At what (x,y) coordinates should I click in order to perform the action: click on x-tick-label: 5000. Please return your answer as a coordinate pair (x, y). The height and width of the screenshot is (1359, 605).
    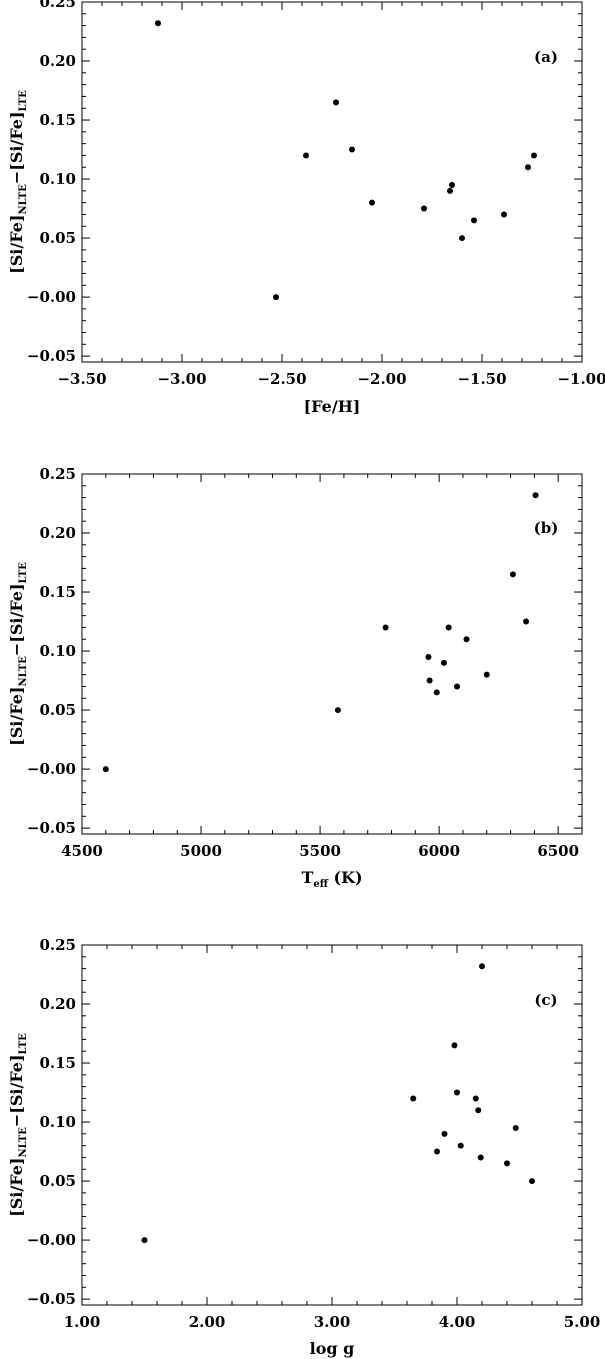
    Looking at the image, I should click on (201, 851).